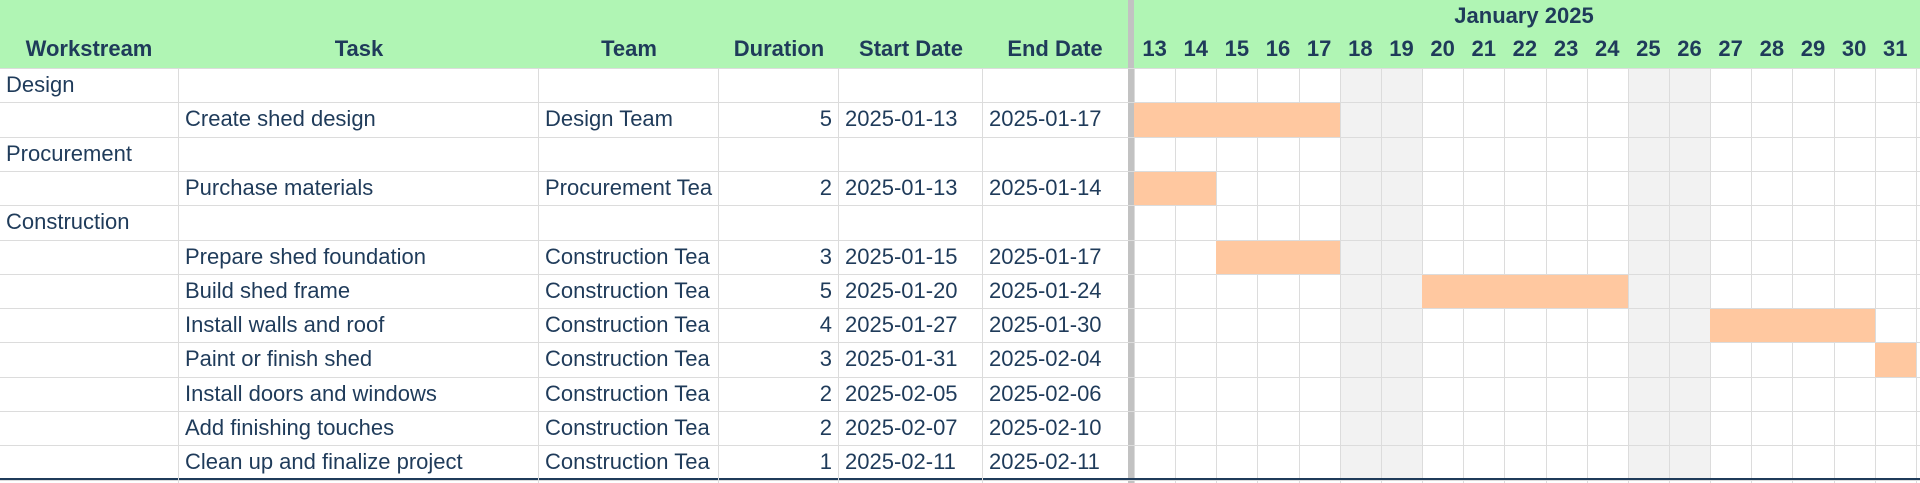 Image resolution: width=1920 pixels, height=483 pixels. I want to click on task-cell: Build shed frame, so click(268, 290).